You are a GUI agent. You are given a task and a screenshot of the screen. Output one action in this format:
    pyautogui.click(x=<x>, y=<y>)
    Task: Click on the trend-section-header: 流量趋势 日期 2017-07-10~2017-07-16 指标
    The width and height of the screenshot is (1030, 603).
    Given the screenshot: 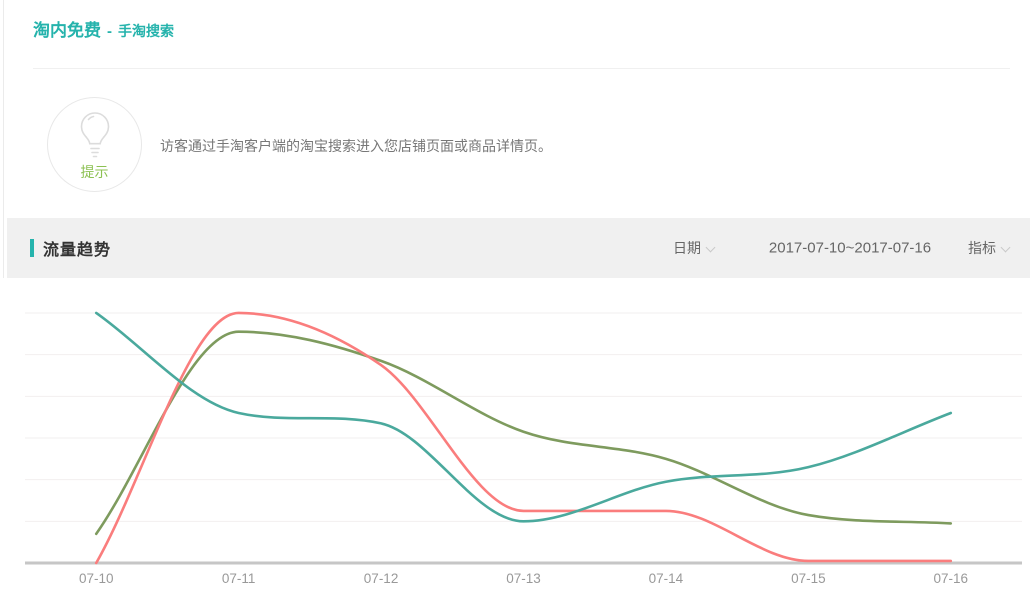 What is the action you would take?
    pyautogui.click(x=518, y=248)
    